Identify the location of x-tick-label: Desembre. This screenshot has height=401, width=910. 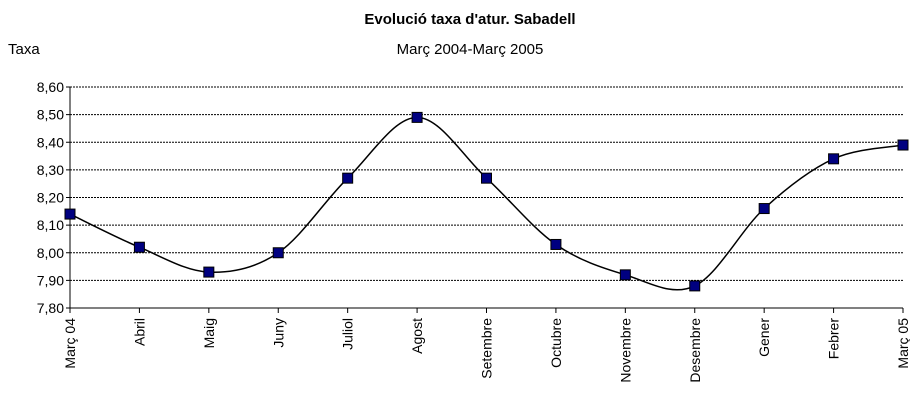
(695, 350).